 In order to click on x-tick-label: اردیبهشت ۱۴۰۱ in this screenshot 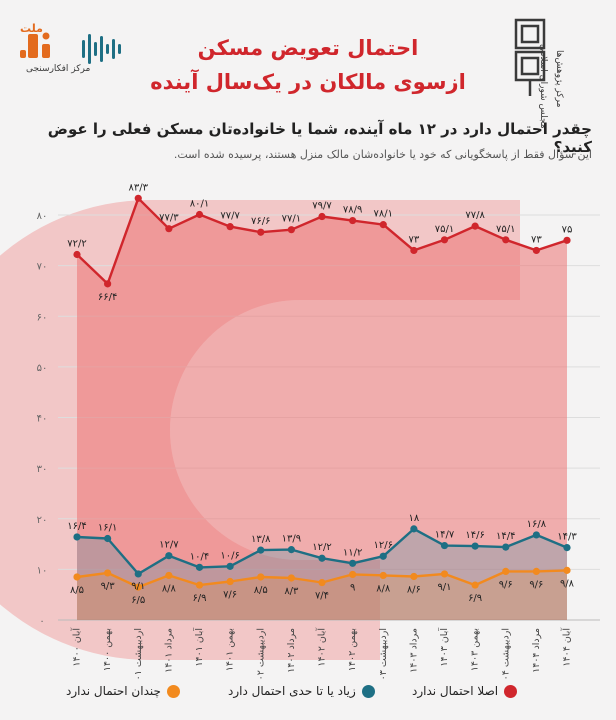, I will do `click(138, 654)`.